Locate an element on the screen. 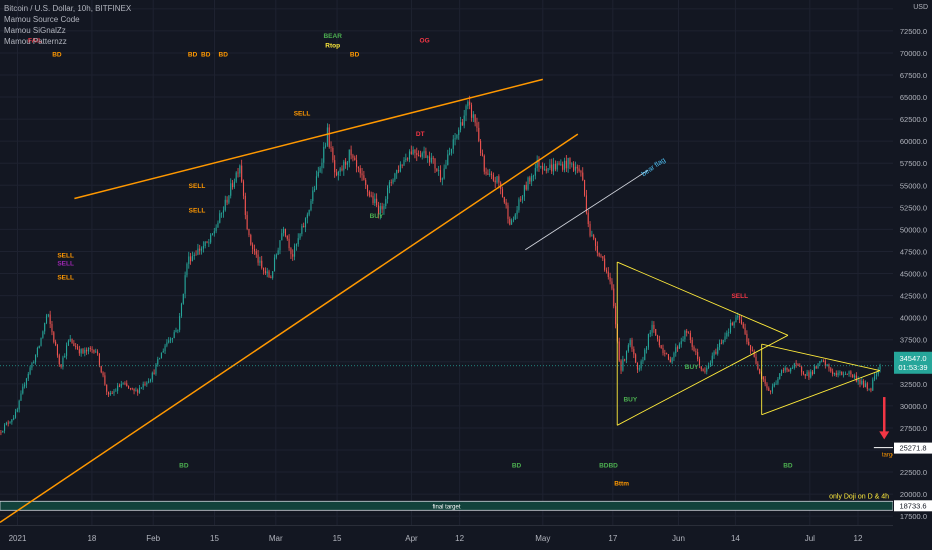  price-tick-label: 70000.0 is located at coordinates (913, 53).